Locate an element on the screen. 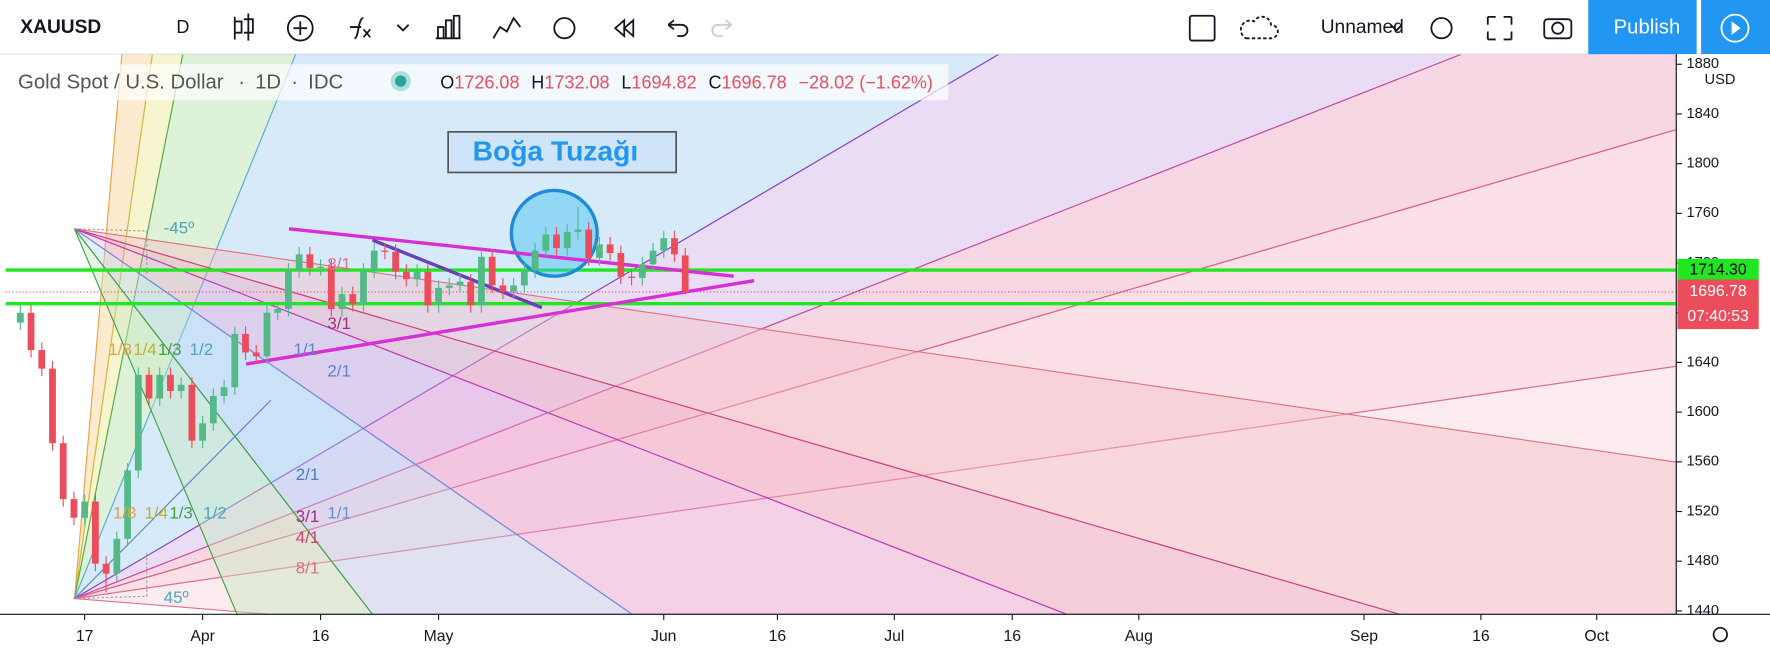 This screenshot has width=1770, height=656. h-letter: H is located at coordinates (537, 82).